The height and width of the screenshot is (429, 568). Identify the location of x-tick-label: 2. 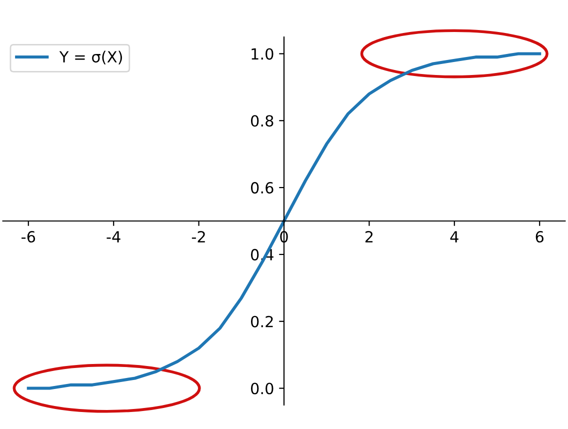
(369, 236).